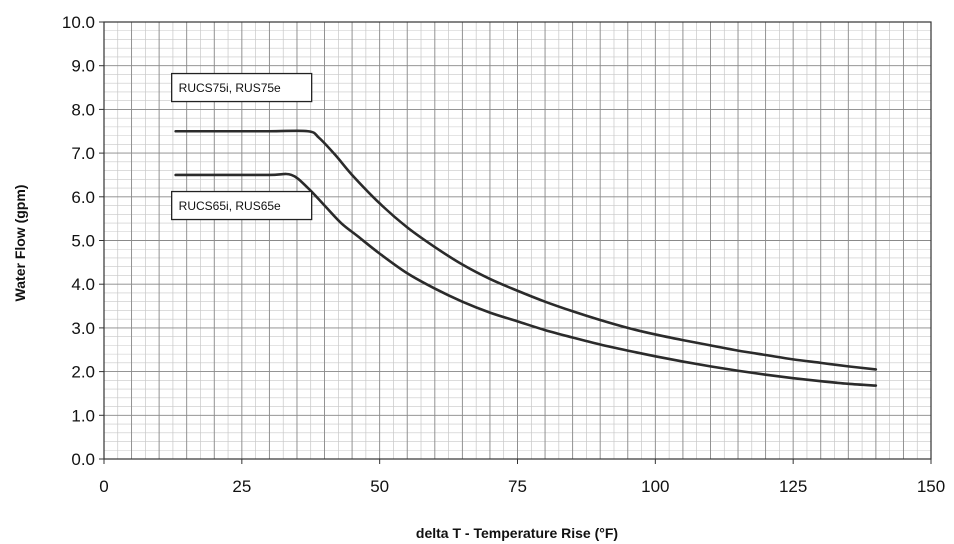 The height and width of the screenshot is (544, 954). I want to click on y-tick-label: 0.0, so click(83, 459).